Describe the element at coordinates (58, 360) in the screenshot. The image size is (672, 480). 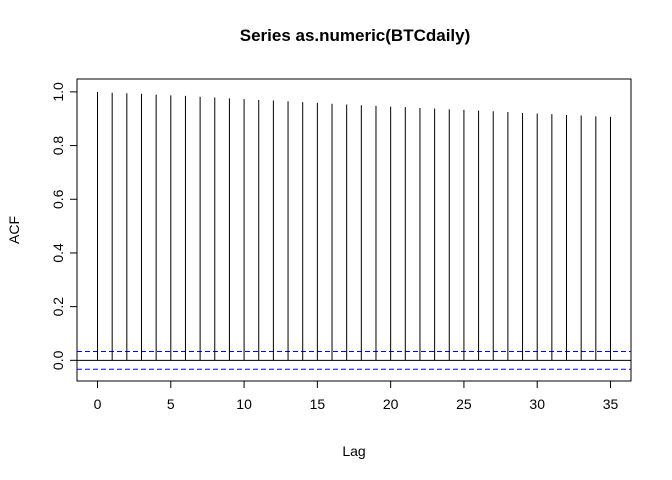
I see `y-tick-label: 0.0` at that location.